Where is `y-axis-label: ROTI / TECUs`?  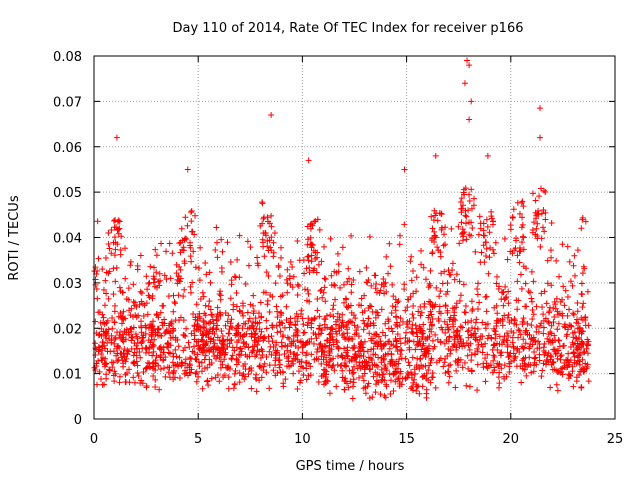 y-axis-label: ROTI / TECUs is located at coordinates (14, 237).